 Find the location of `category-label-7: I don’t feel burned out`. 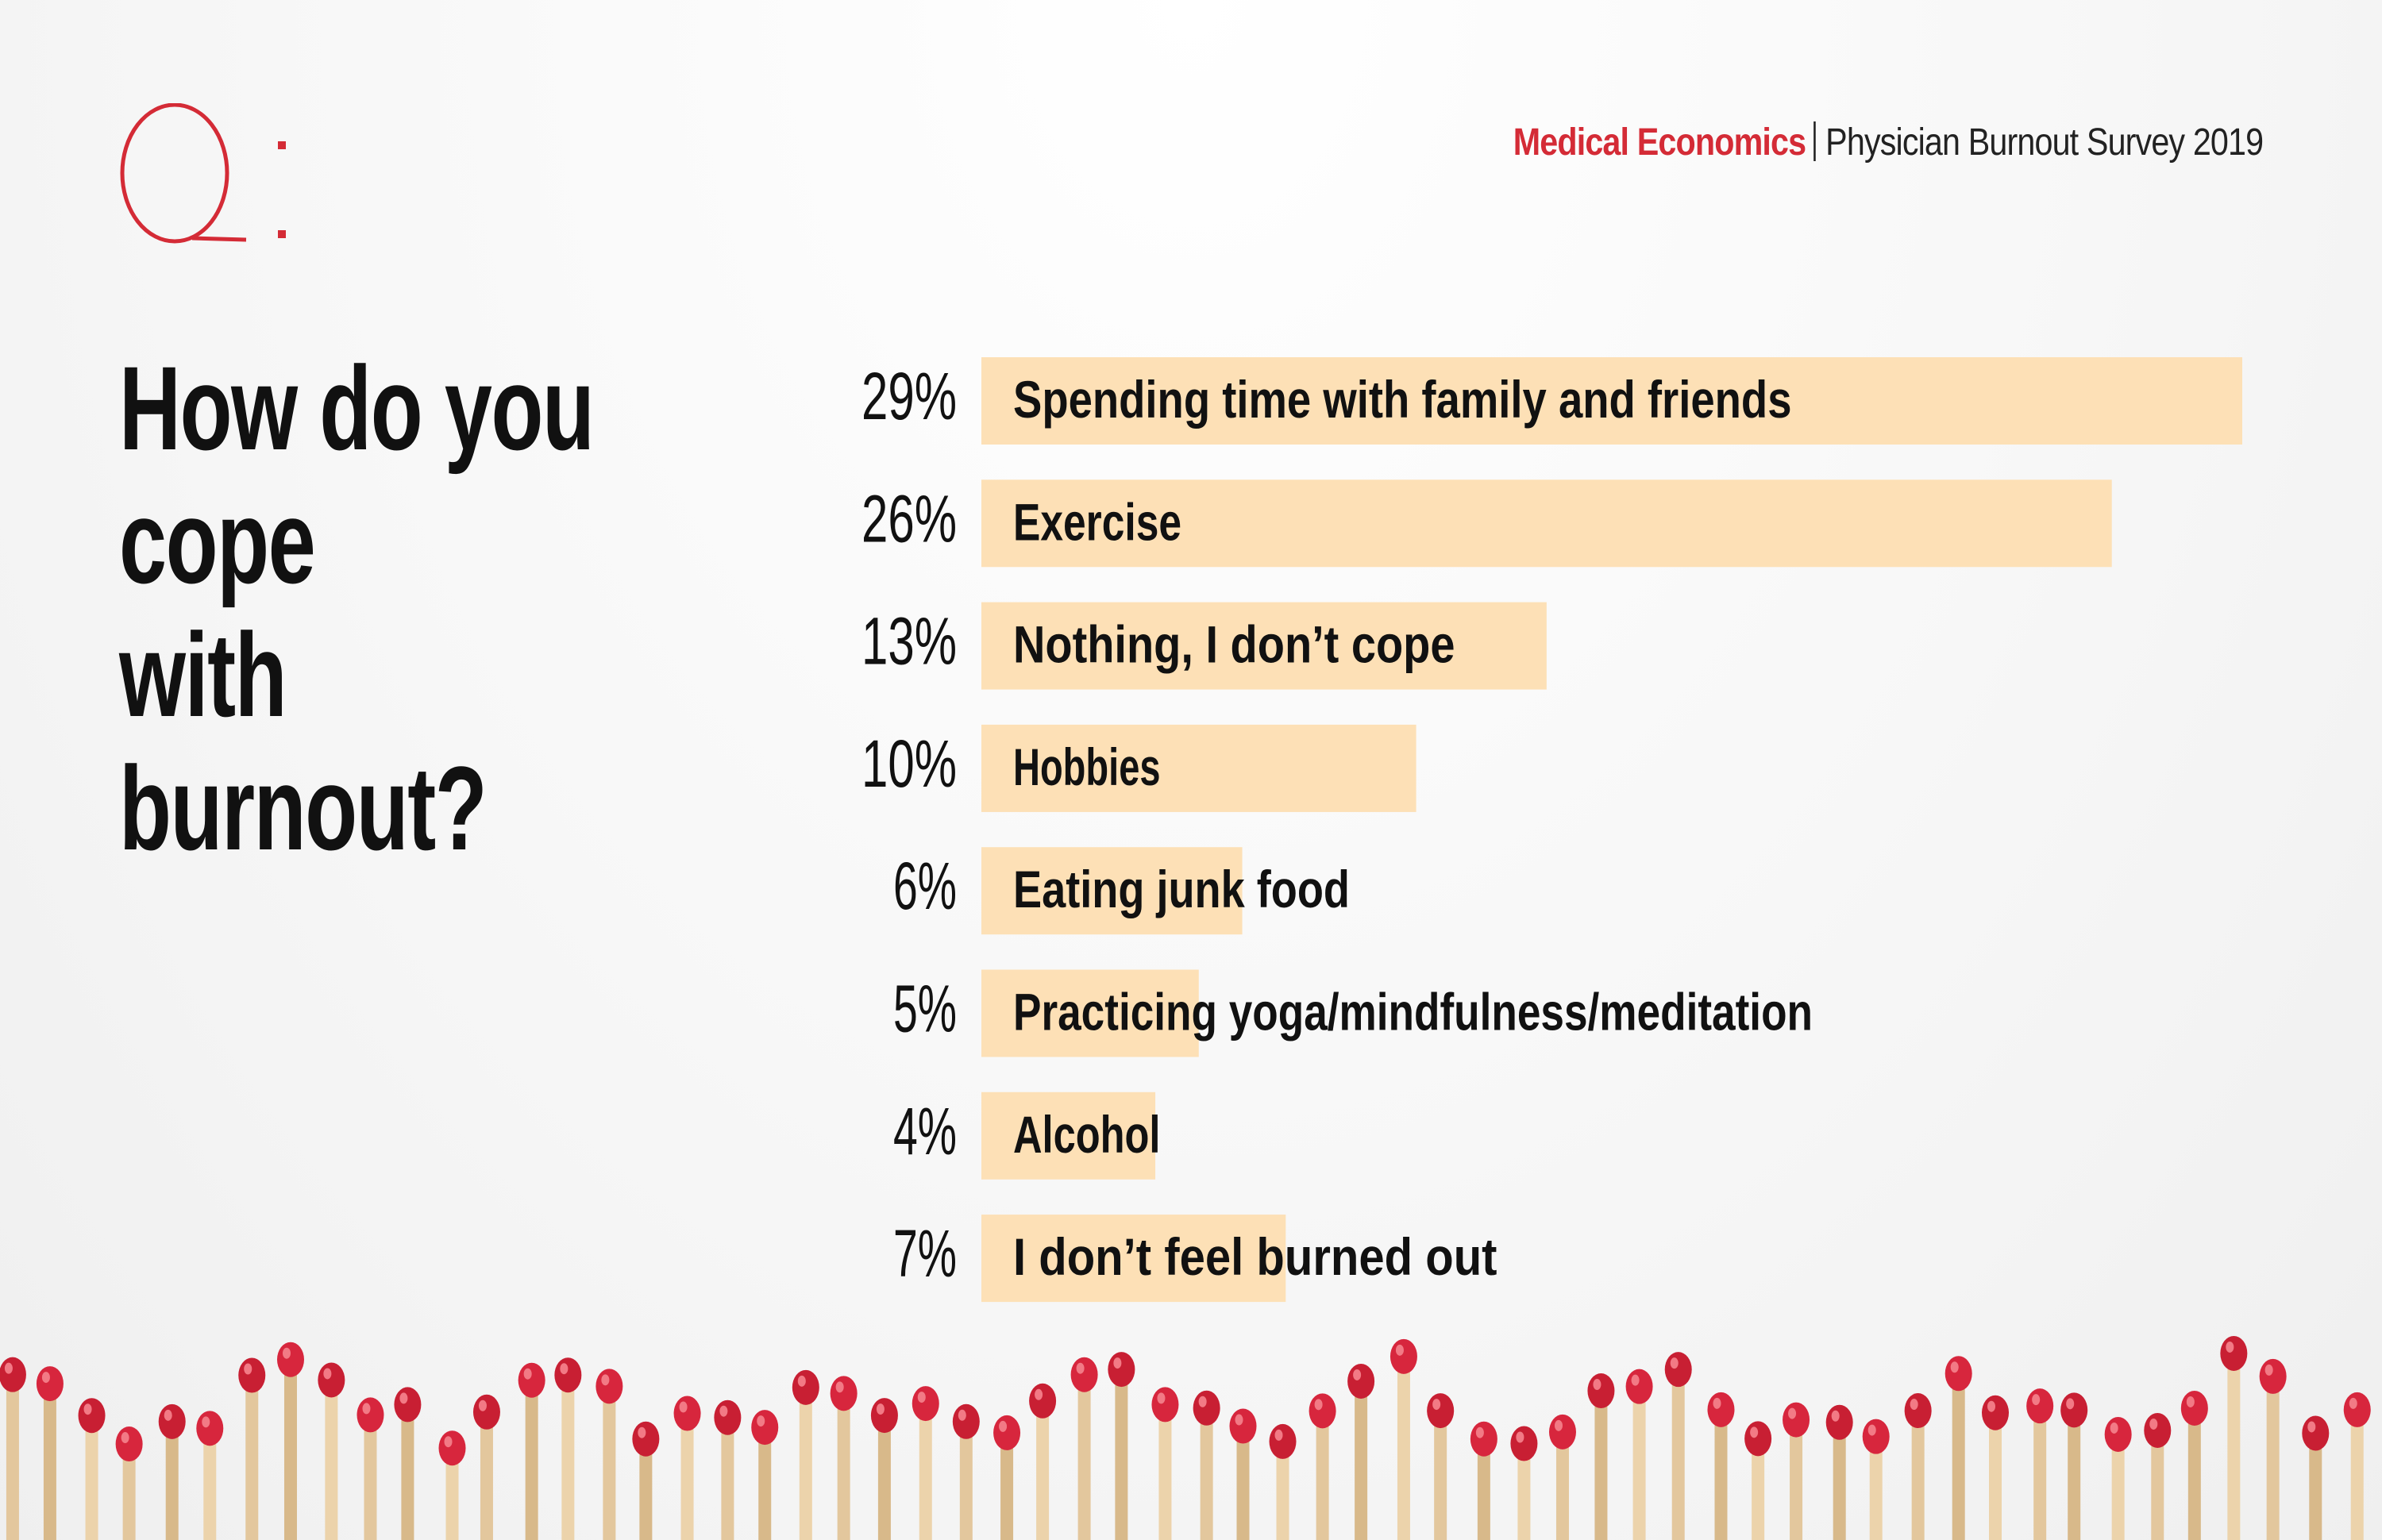

category-label-7: I don’t feel burned out is located at coordinates (1255, 1256).